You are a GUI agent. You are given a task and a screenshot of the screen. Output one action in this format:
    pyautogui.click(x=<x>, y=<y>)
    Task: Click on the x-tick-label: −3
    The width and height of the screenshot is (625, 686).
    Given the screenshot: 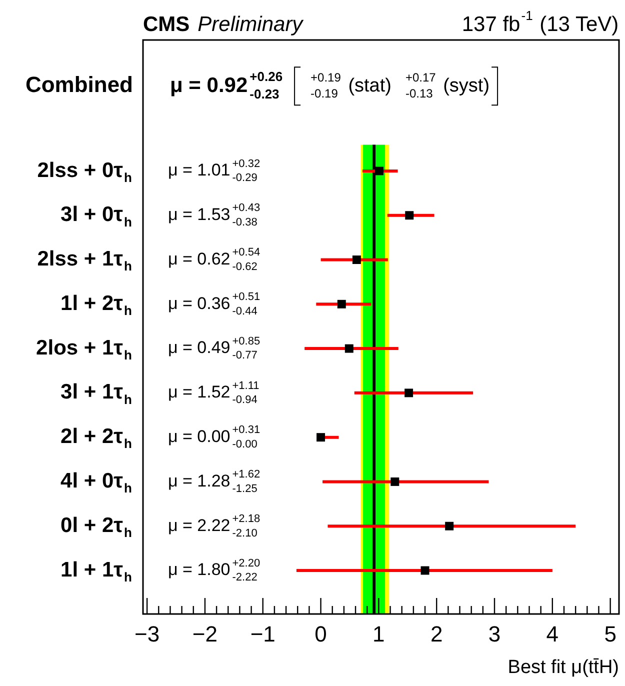 What is the action you would take?
    pyautogui.click(x=147, y=633)
    